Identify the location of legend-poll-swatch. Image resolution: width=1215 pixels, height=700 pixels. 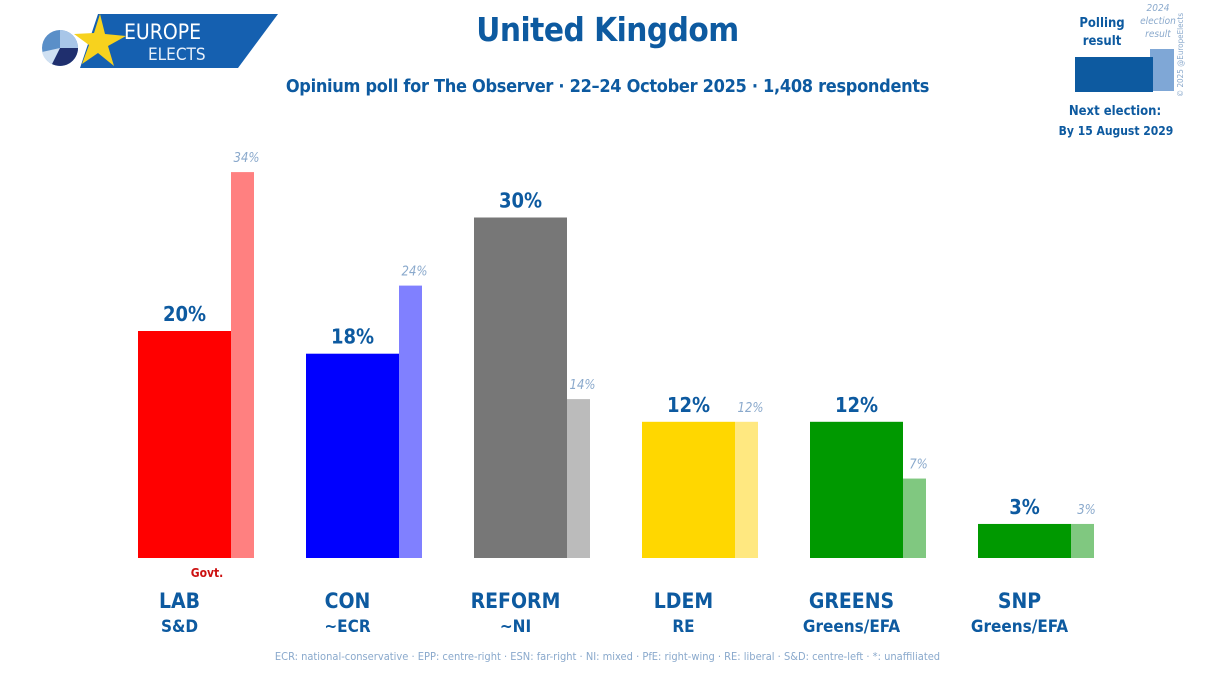
(1114, 74).